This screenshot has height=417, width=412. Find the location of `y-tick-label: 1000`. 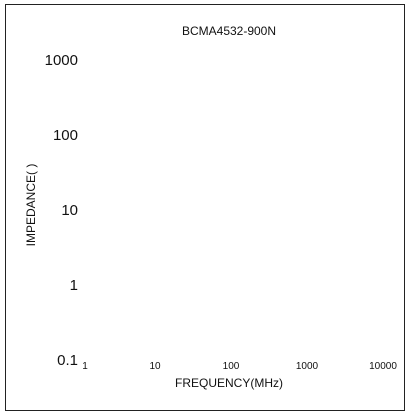

y-tick-label: 1000 is located at coordinates (61, 60).